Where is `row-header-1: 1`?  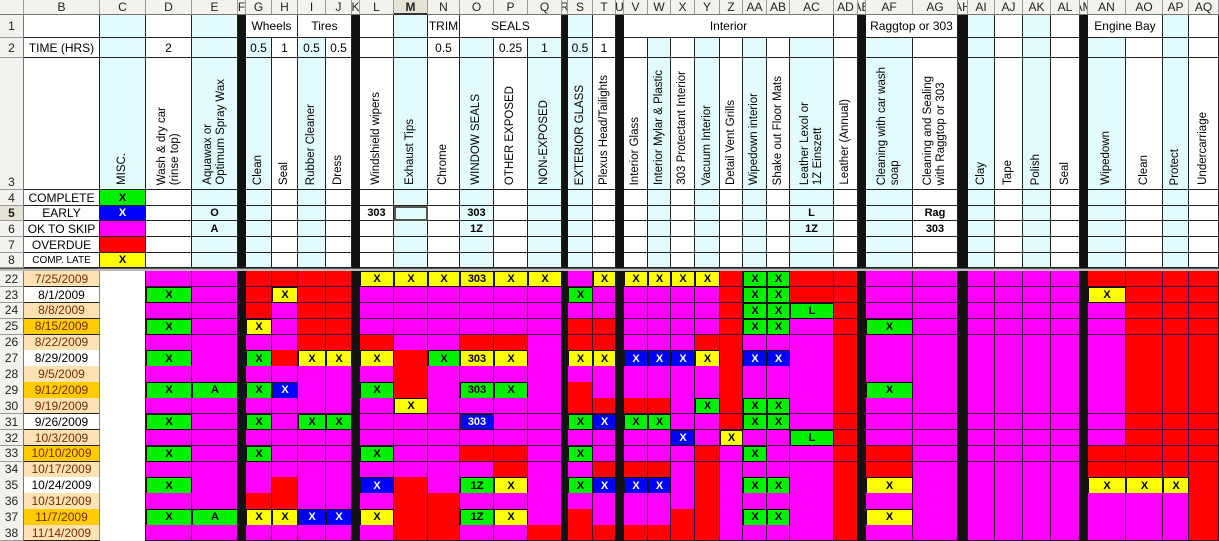 row-header-1: 1 is located at coordinates (12, 26).